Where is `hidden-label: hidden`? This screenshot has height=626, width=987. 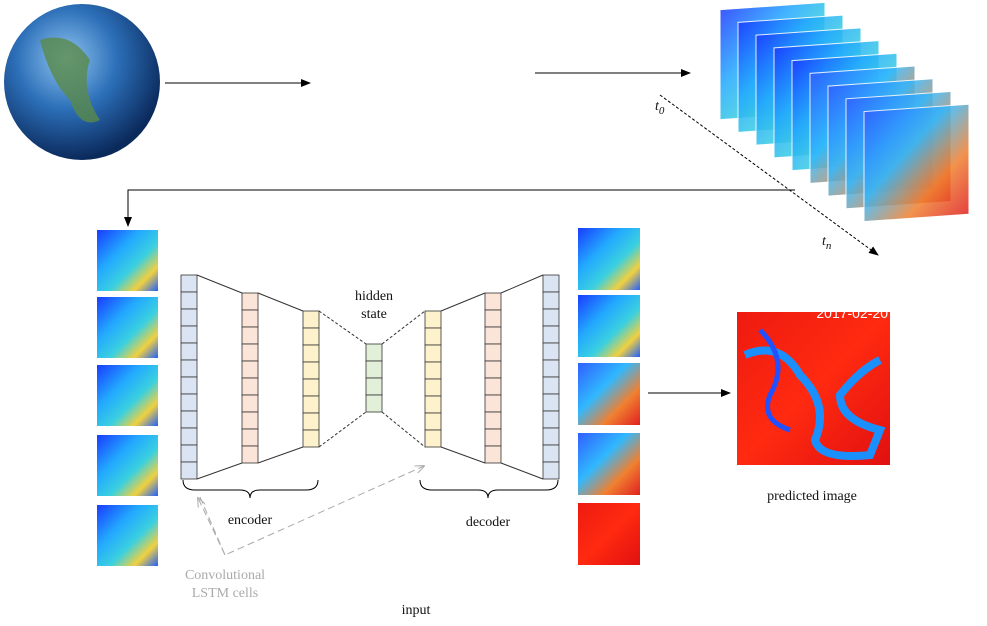 hidden-label: hidden is located at coordinates (374, 296).